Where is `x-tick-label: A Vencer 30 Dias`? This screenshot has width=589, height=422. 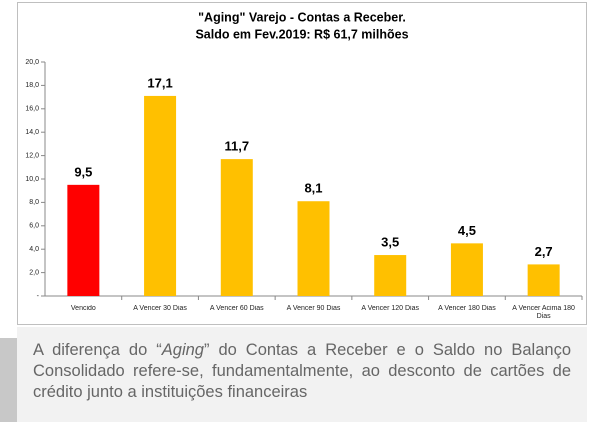 x-tick-label: A Vencer 30 Dias is located at coordinates (160, 308).